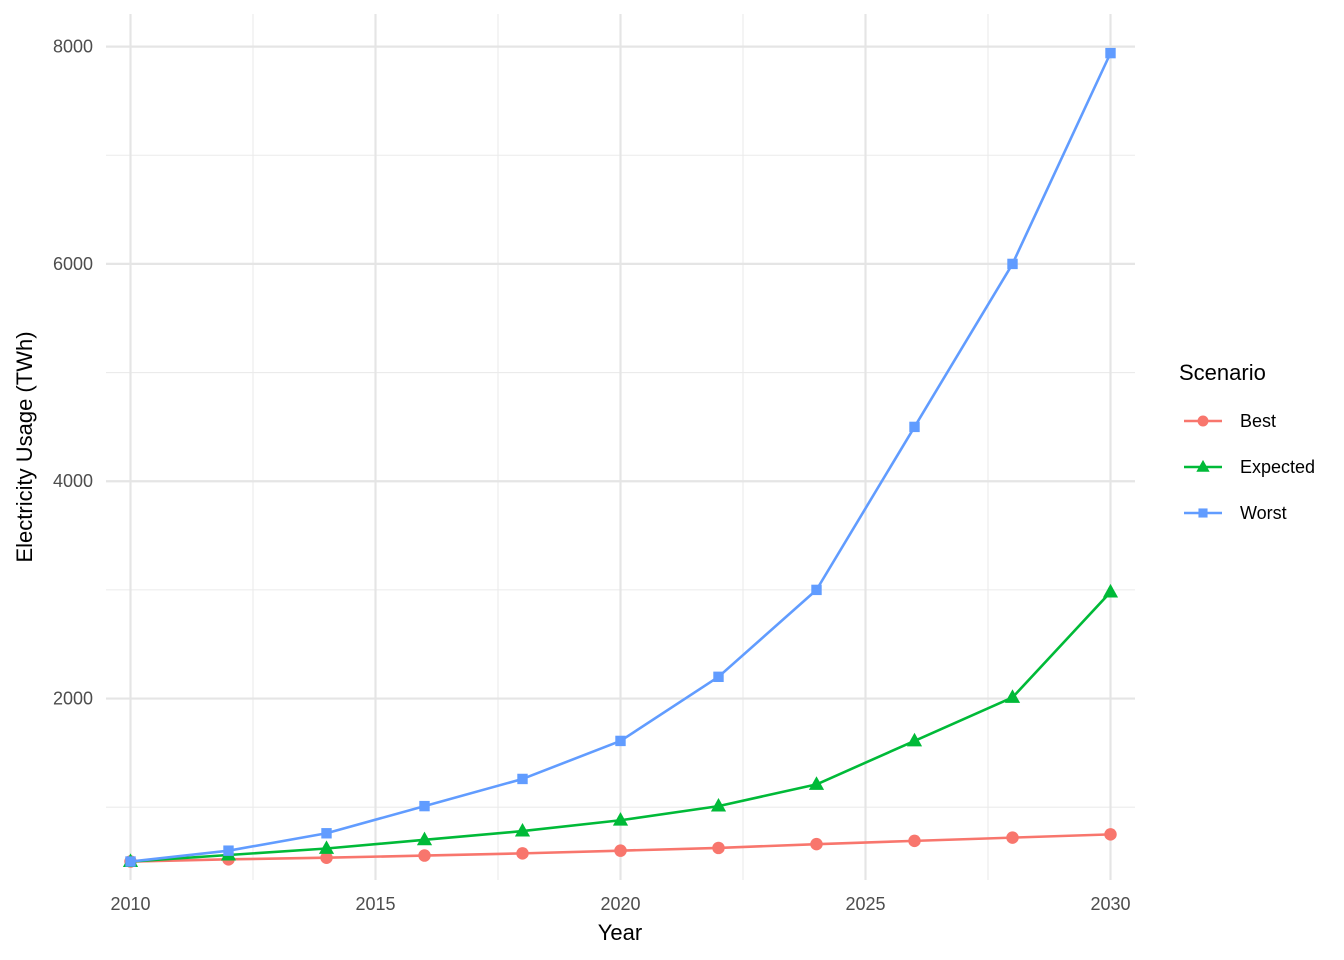  What do you see at coordinates (865, 904) in the screenshot?
I see `x-tick-label: 2025` at bounding box center [865, 904].